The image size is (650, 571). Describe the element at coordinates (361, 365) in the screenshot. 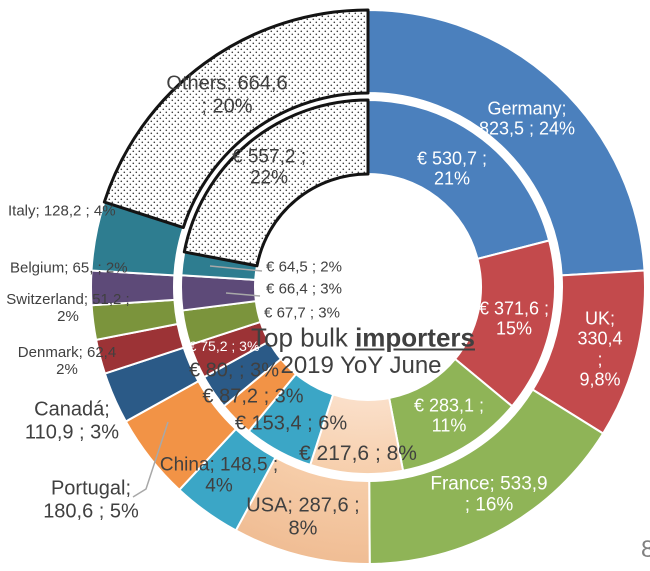

I see `chart-subtitle: 2019 YoY June` at that location.